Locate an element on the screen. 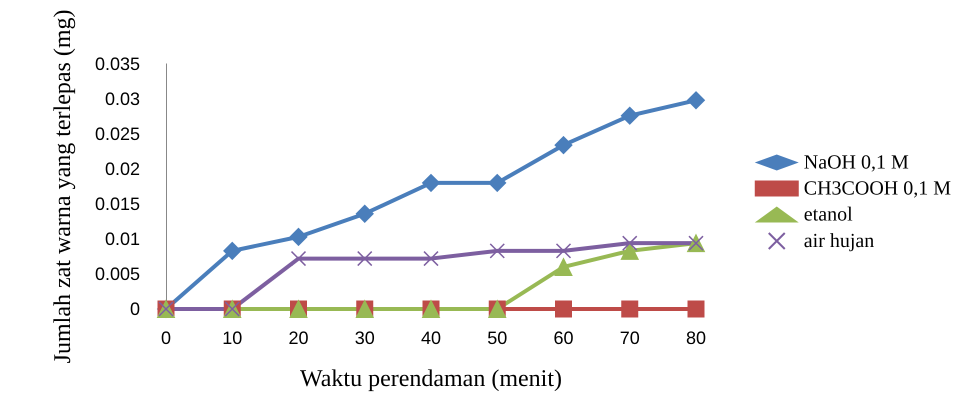  y-tick-label: 0.015 is located at coordinates (117, 204).